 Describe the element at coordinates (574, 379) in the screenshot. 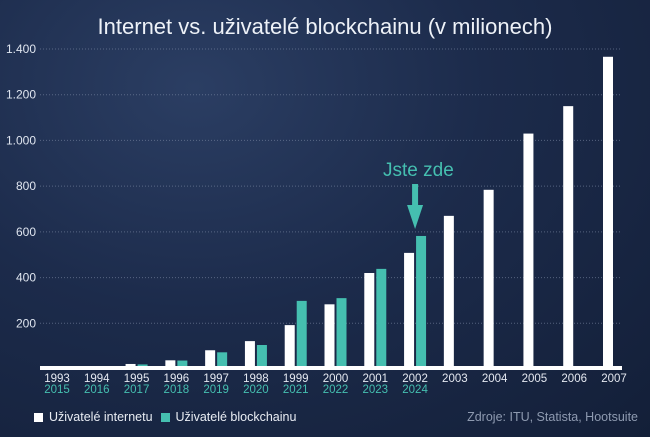

I see `x-tick-label: 2006` at that location.